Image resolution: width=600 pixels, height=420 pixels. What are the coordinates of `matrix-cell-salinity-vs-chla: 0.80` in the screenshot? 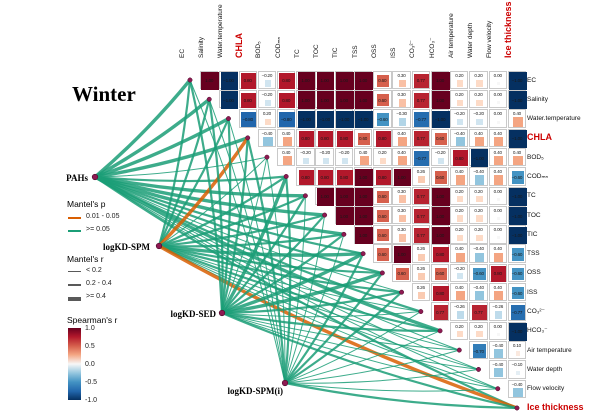 It's located at (247, 99).